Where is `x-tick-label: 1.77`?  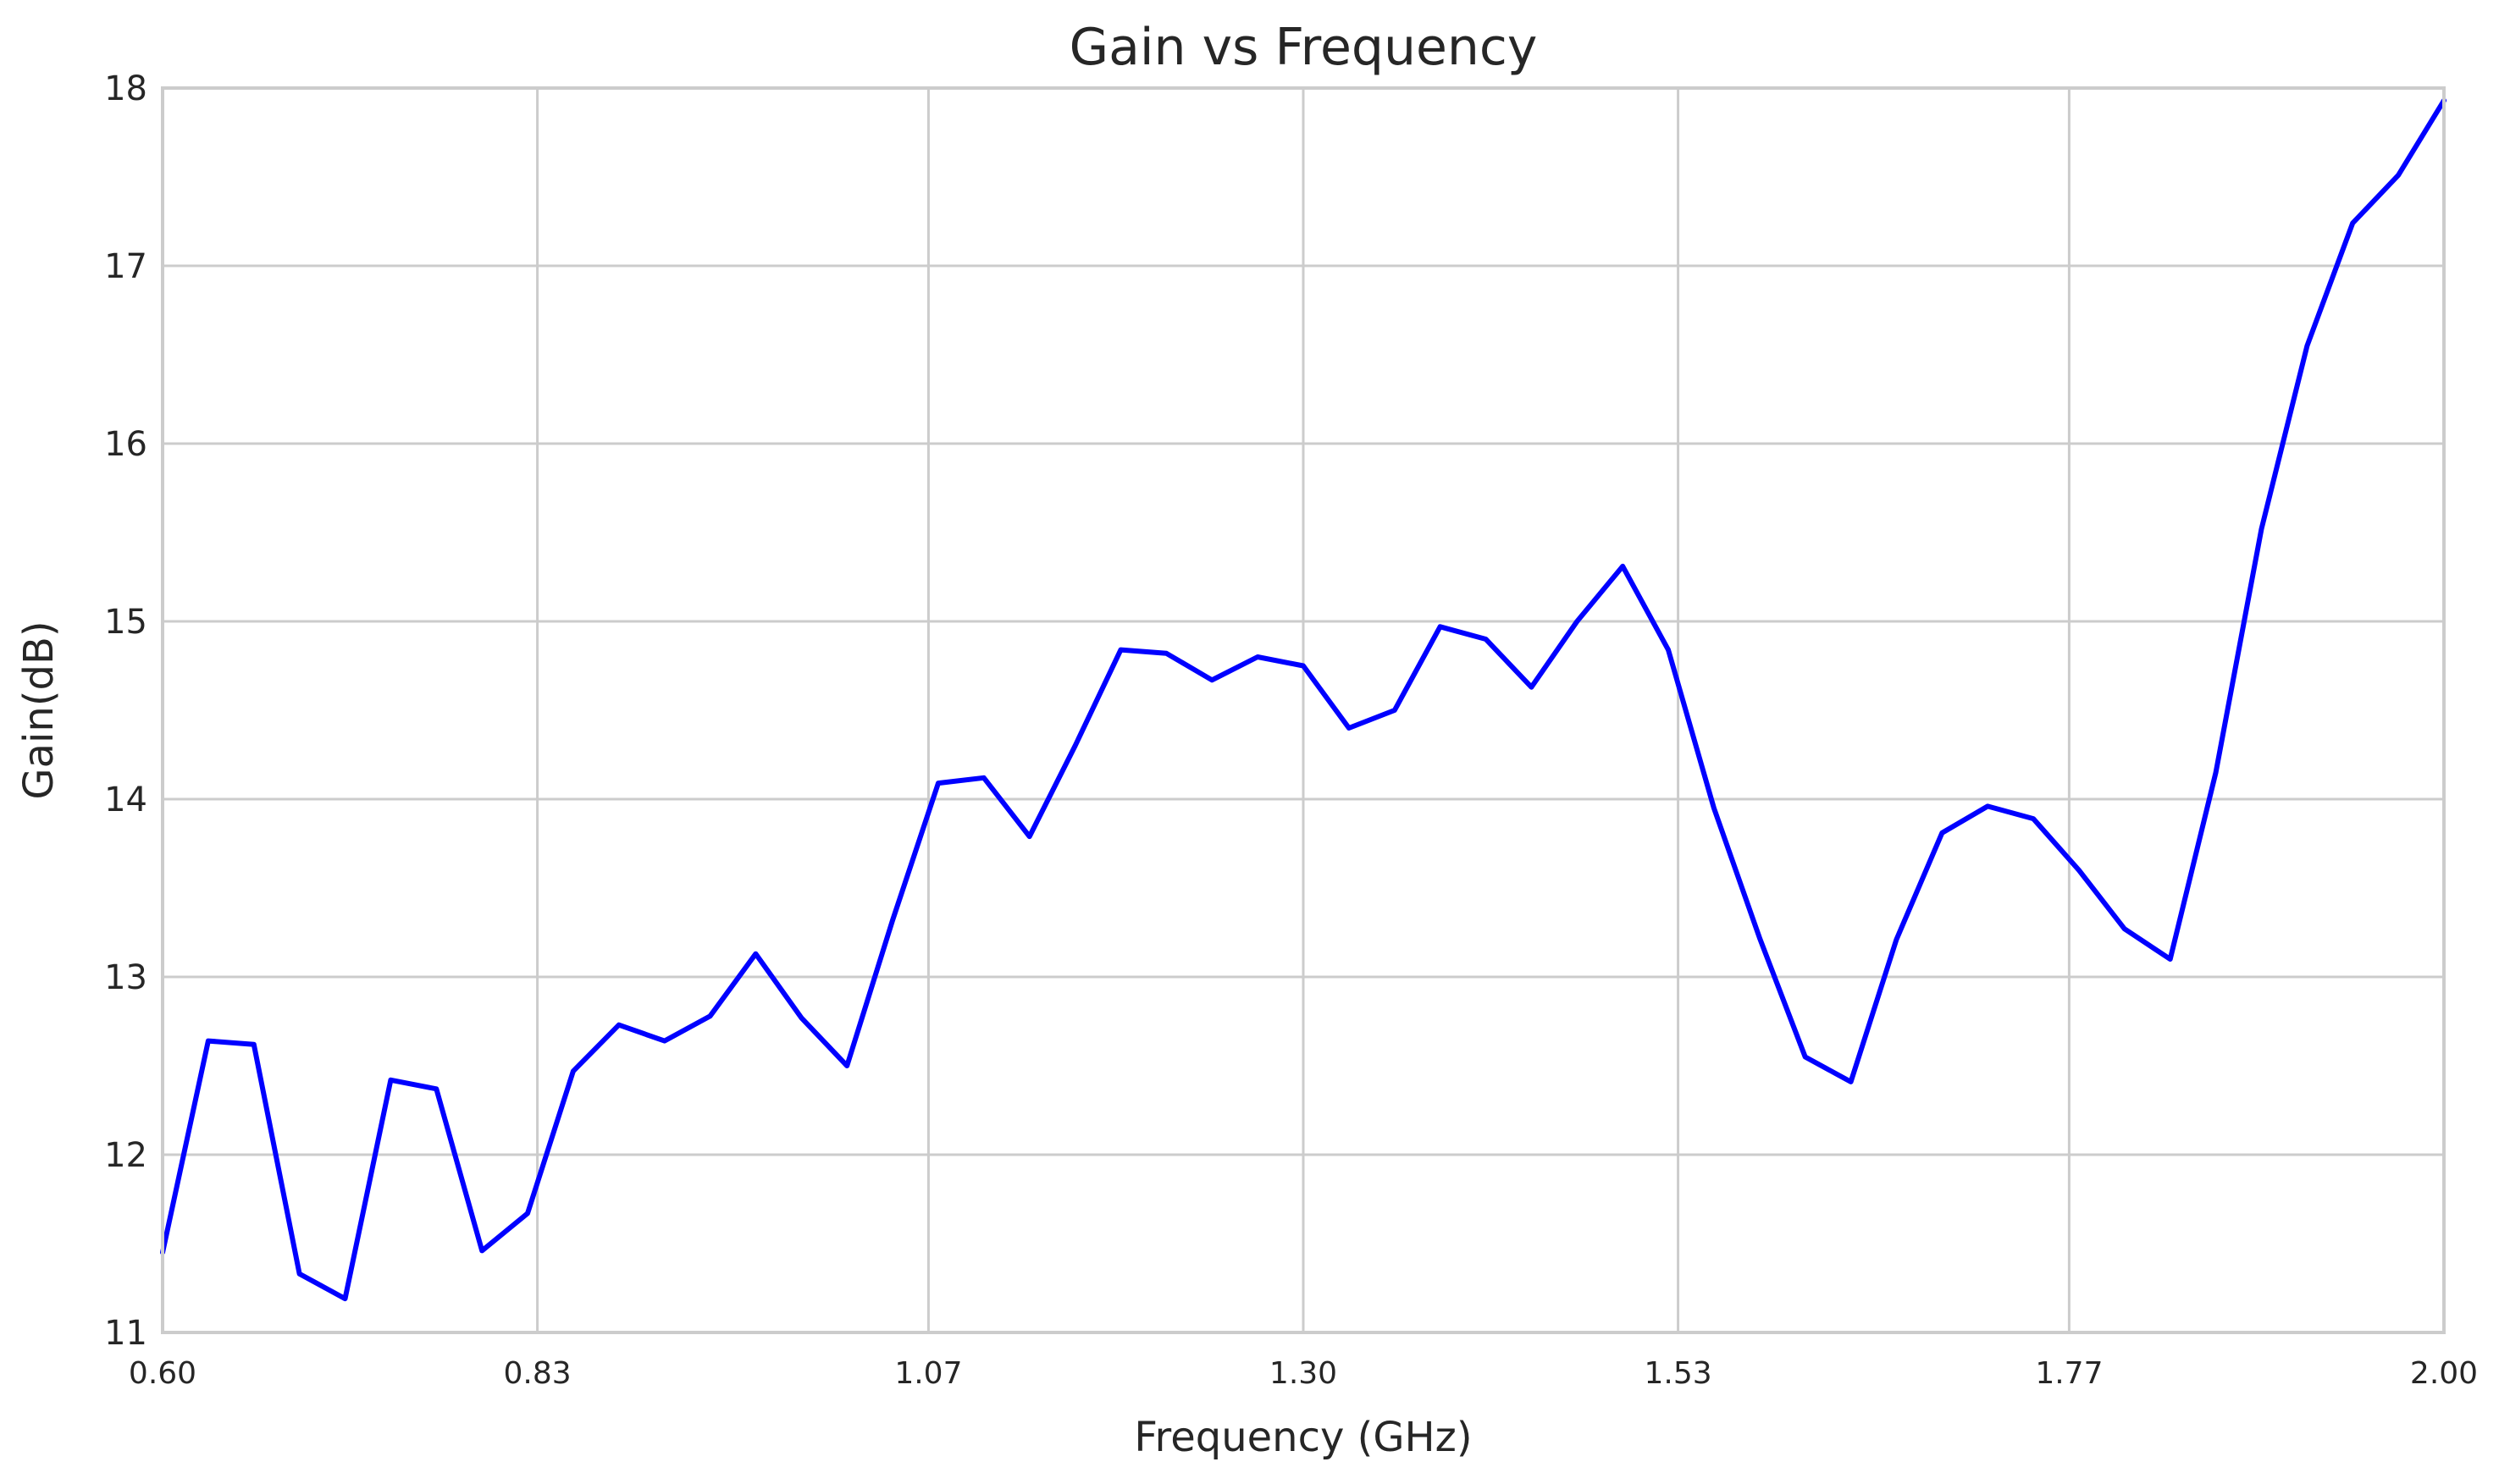
x-tick-label: 1.77 is located at coordinates (2069, 1373).